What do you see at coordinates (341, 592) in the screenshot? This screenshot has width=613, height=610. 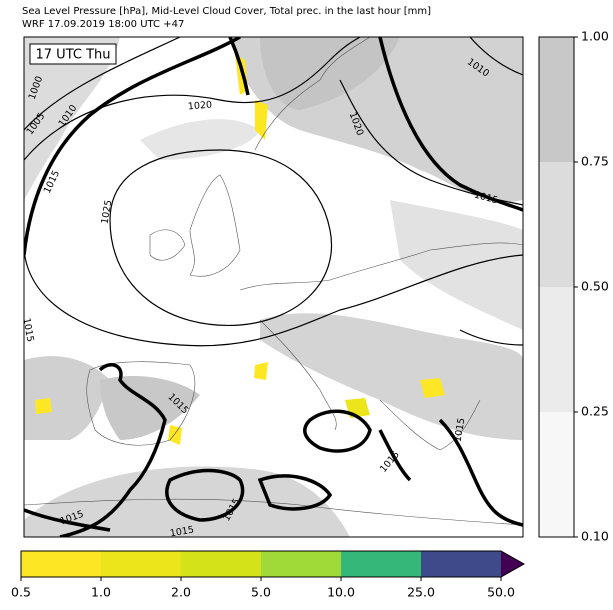 I see `tick-label: 10.0` at bounding box center [341, 592].